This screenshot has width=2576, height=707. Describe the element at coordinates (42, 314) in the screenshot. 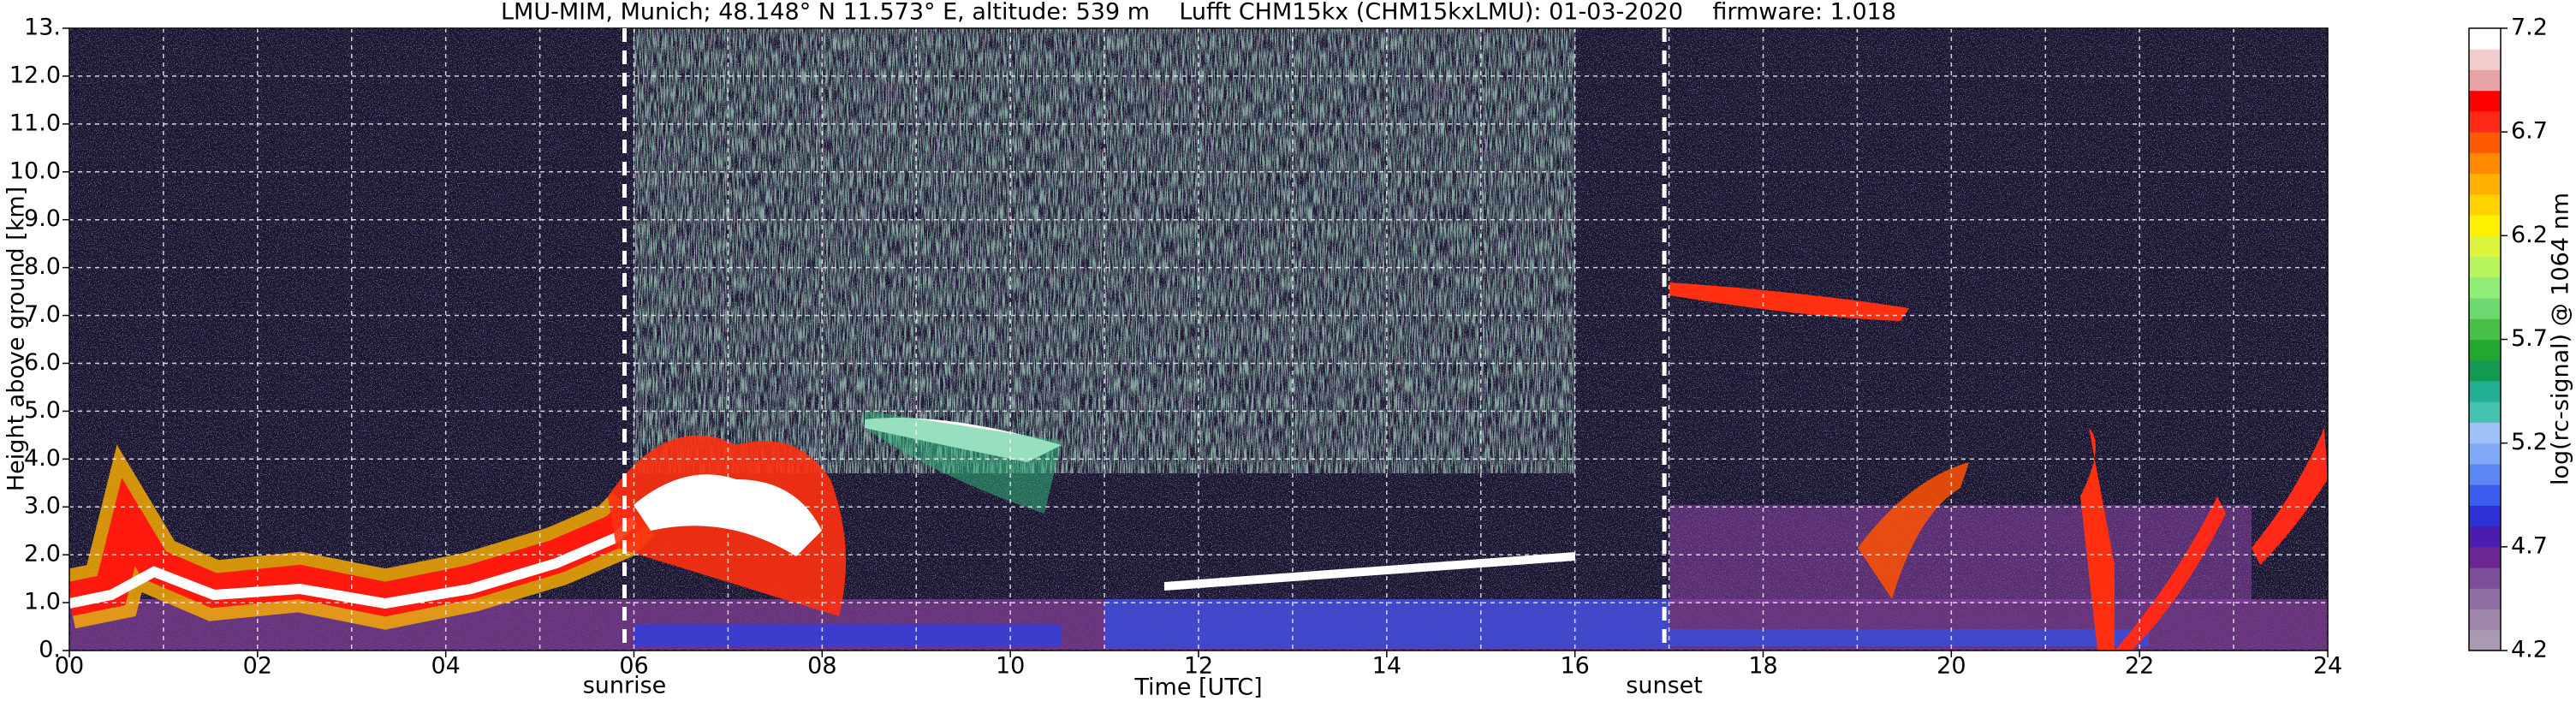

I see `y-tick-label: 7.0` at that location.